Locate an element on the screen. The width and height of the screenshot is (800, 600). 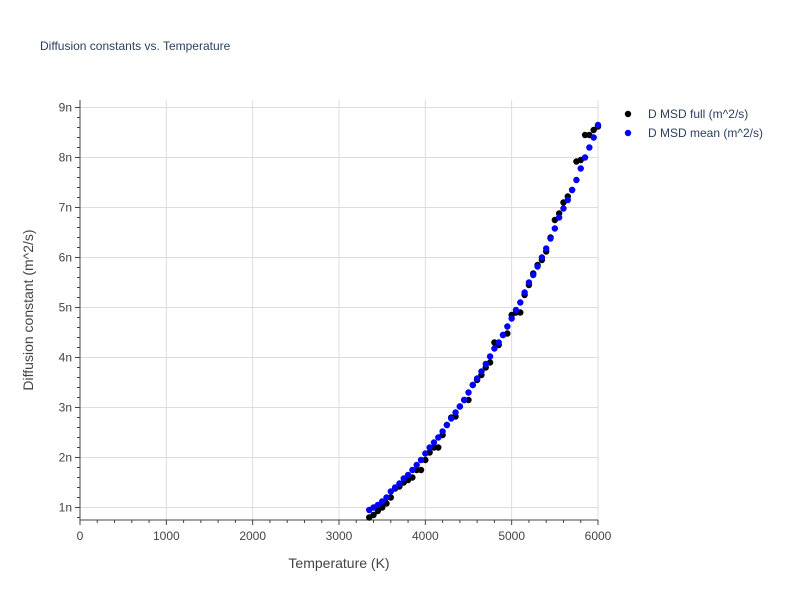
y-tick-label: 8n is located at coordinates (65, 158).